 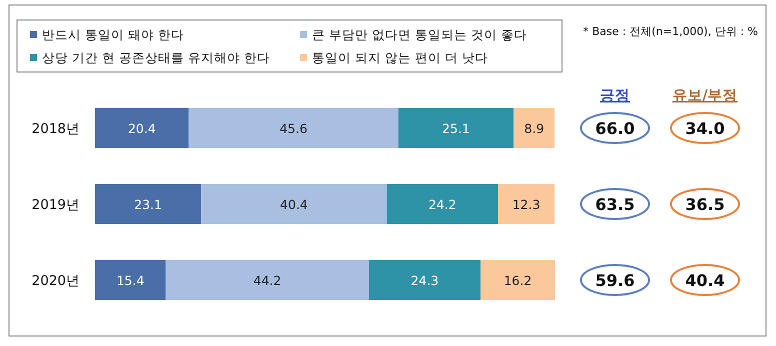 What do you see at coordinates (705, 128) in the screenshot?
I see `text: 34.0` at bounding box center [705, 128].